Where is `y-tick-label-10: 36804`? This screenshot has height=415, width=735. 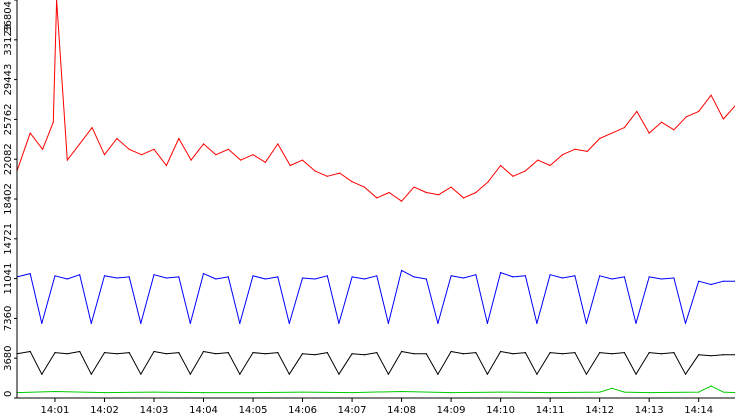
y-tick-label-10: 36804 is located at coordinates (8, 17).